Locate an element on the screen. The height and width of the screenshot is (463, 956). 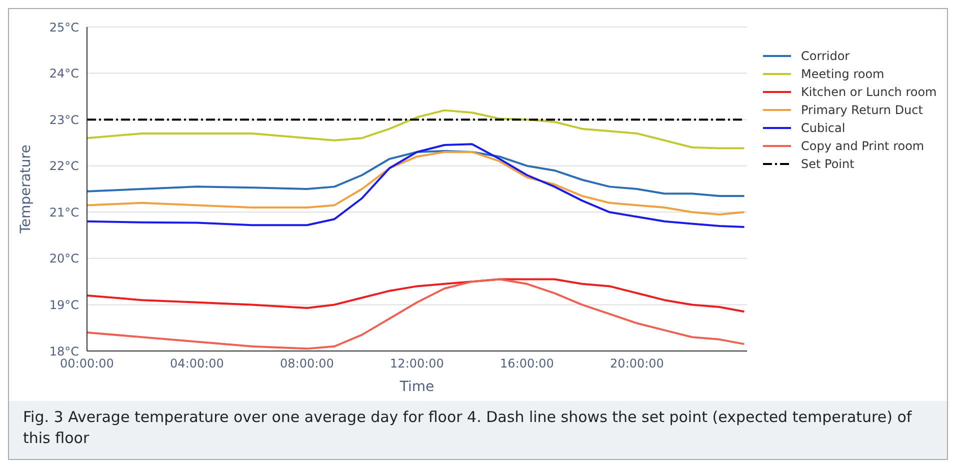
y-tick-label: 25°C is located at coordinates (64, 27).